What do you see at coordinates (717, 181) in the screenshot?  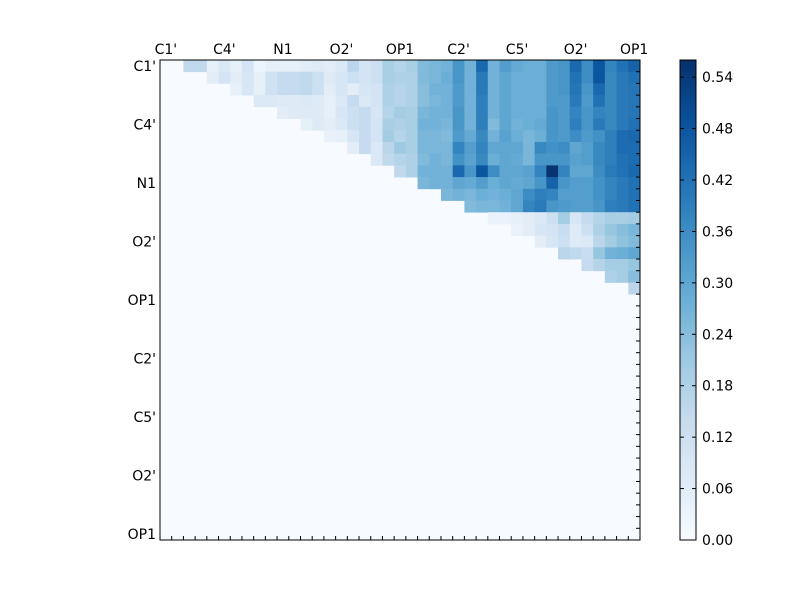 I see `colorbar-tick-label: 0.42` at bounding box center [717, 181].